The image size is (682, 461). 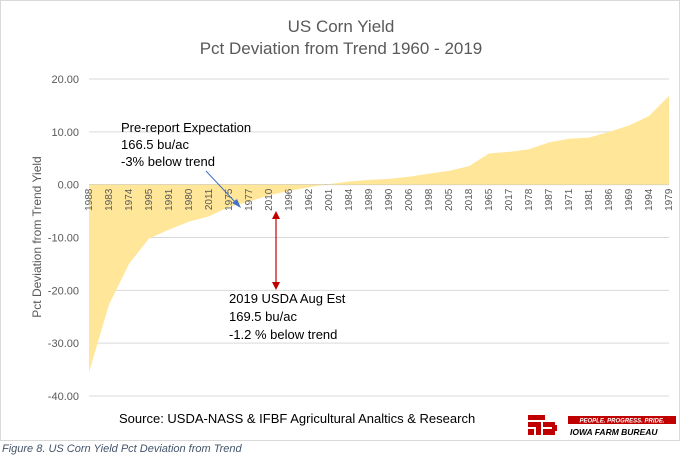 What do you see at coordinates (89, 199) in the screenshot?
I see `x-category-label: 1988` at bounding box center [89, 199].